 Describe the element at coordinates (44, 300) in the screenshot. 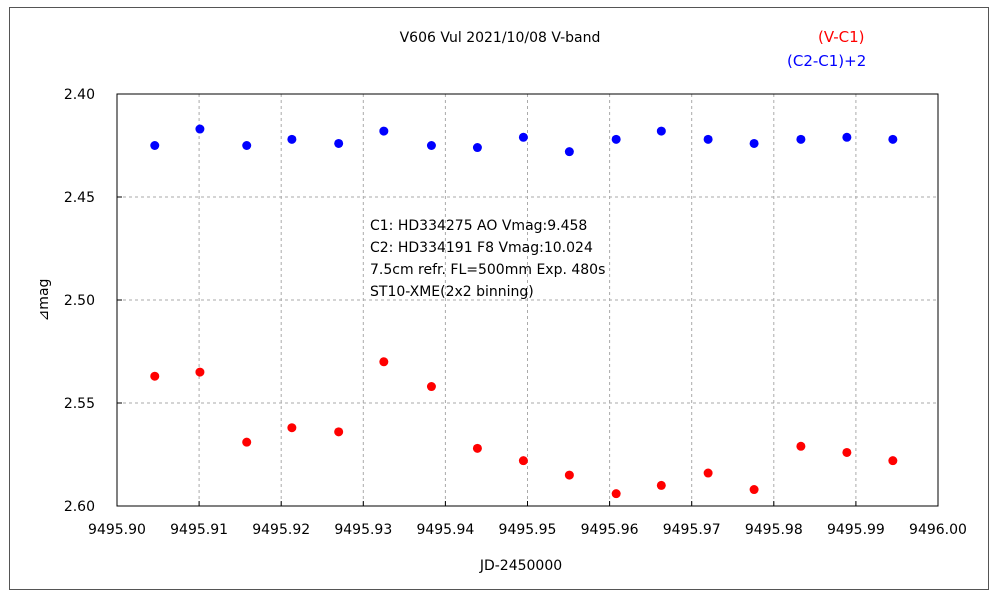

I see `y-axis-label: ⊿mag` at that location.